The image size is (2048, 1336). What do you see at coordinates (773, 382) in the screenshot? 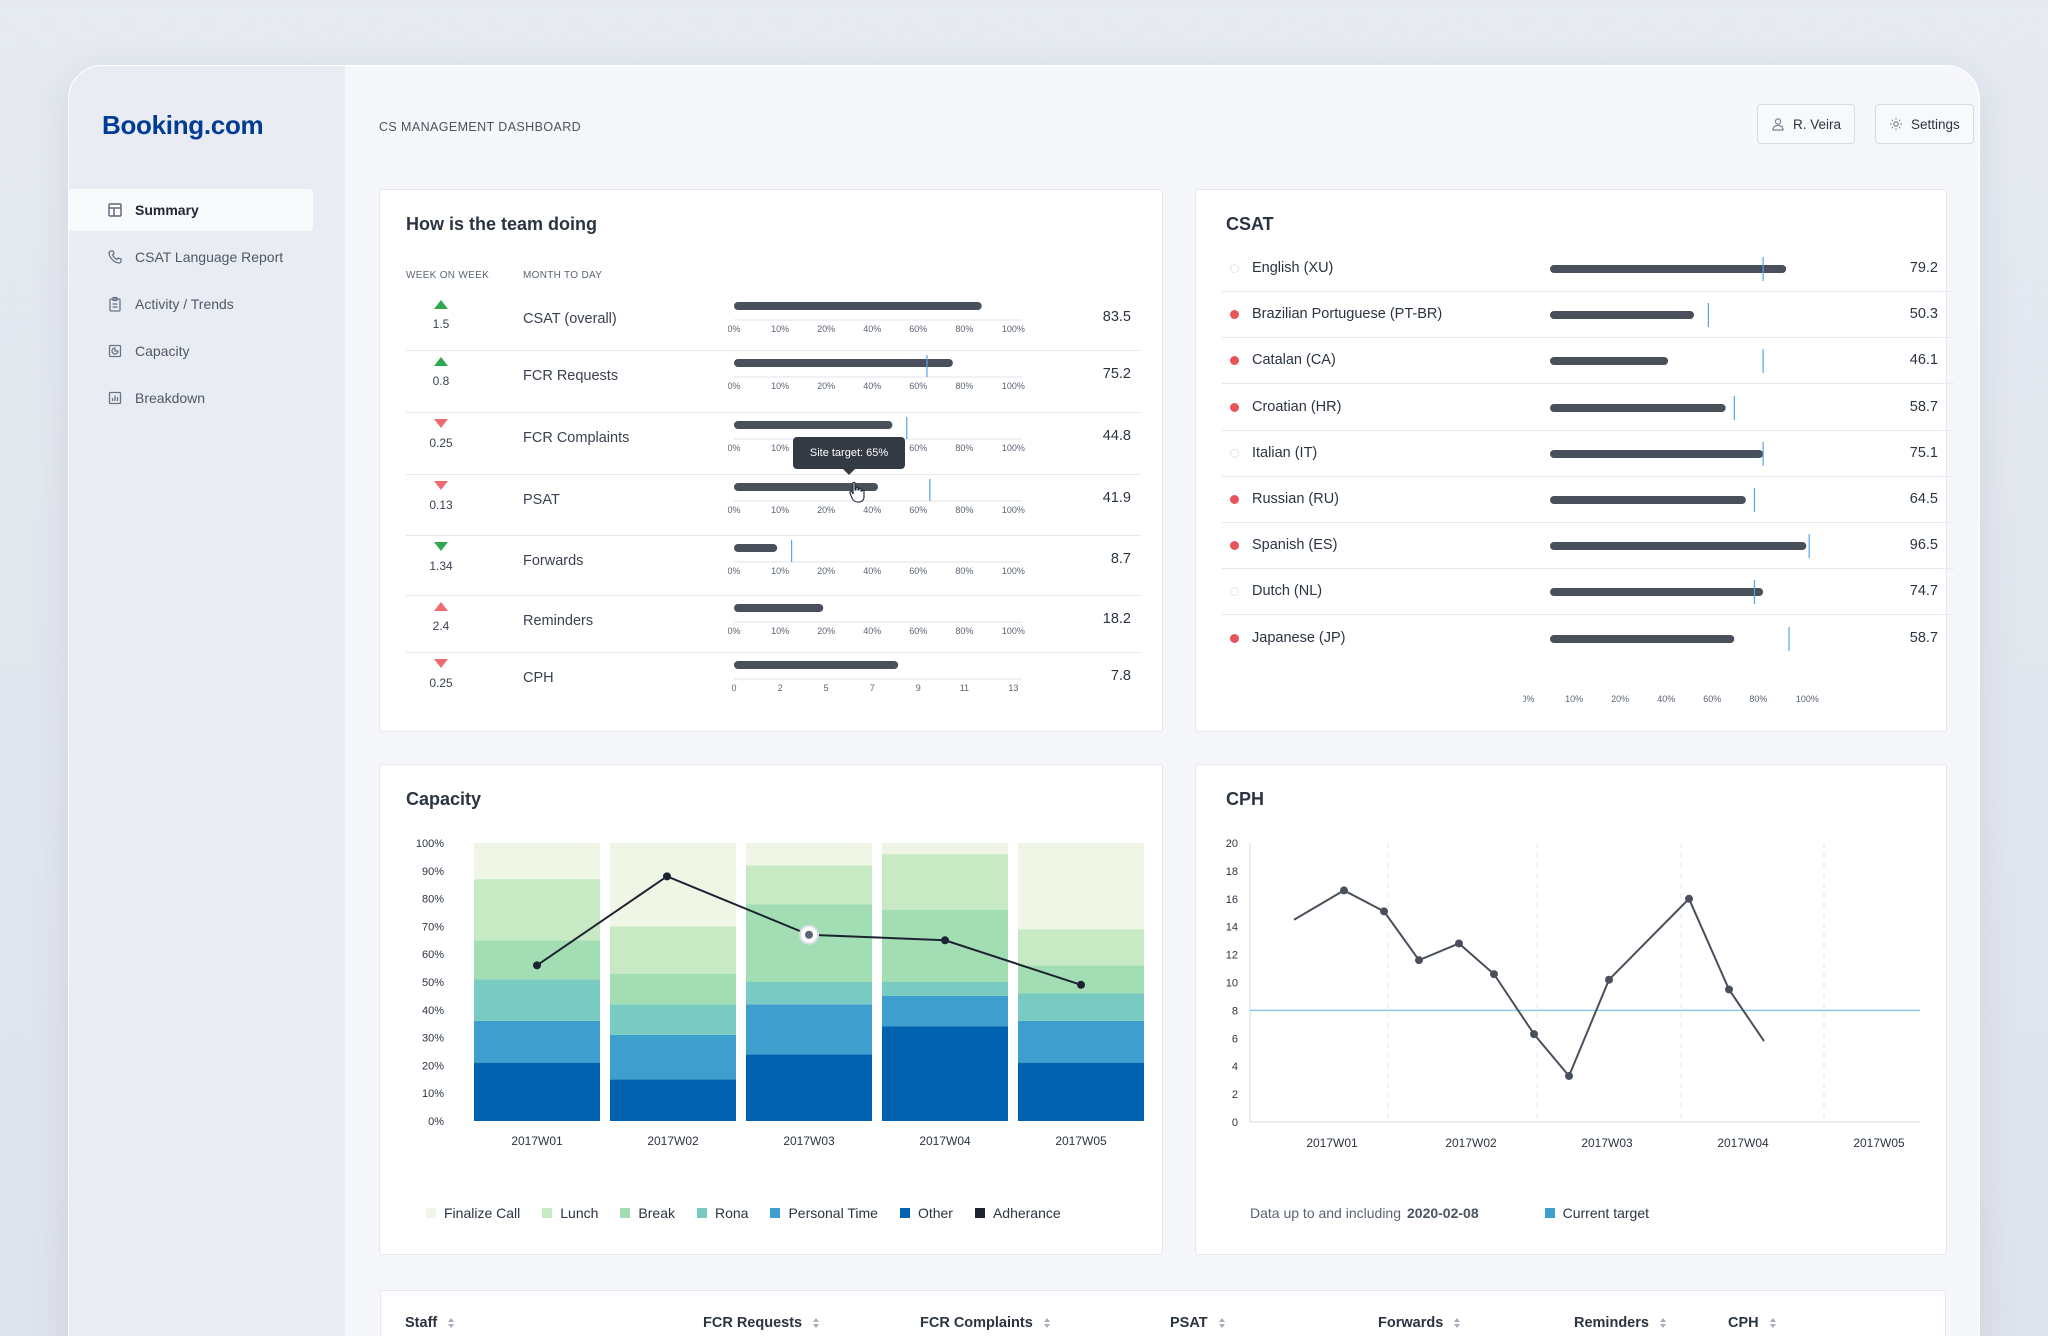
I see `metric-row: 0.8 FCR Requests 75.2 0% 10% 20% 40% 60% 80% 100%` at bounding box center [773, 382].